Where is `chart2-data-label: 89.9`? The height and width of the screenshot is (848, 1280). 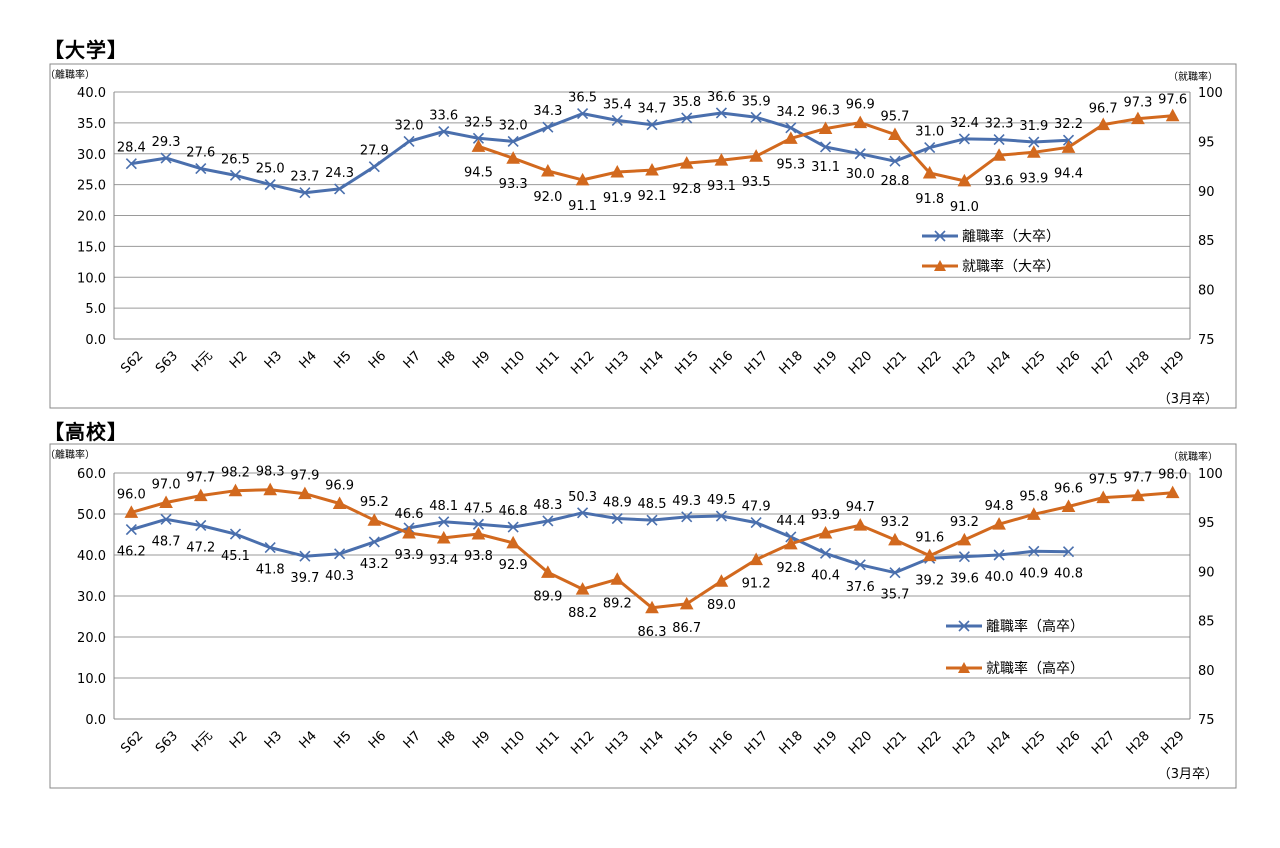
chart2-data-label: 89.9 is located at coordinates (547, 596).